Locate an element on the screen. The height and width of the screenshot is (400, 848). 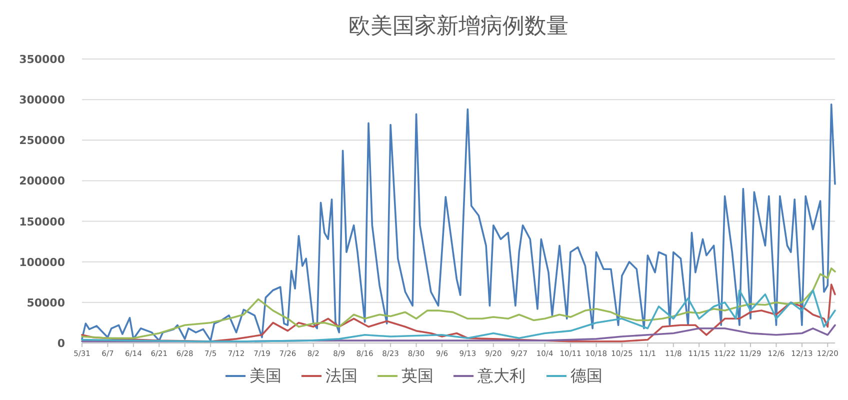
chart-title: 欧美国家新增病例数量 is located at coordinates (458, 25).